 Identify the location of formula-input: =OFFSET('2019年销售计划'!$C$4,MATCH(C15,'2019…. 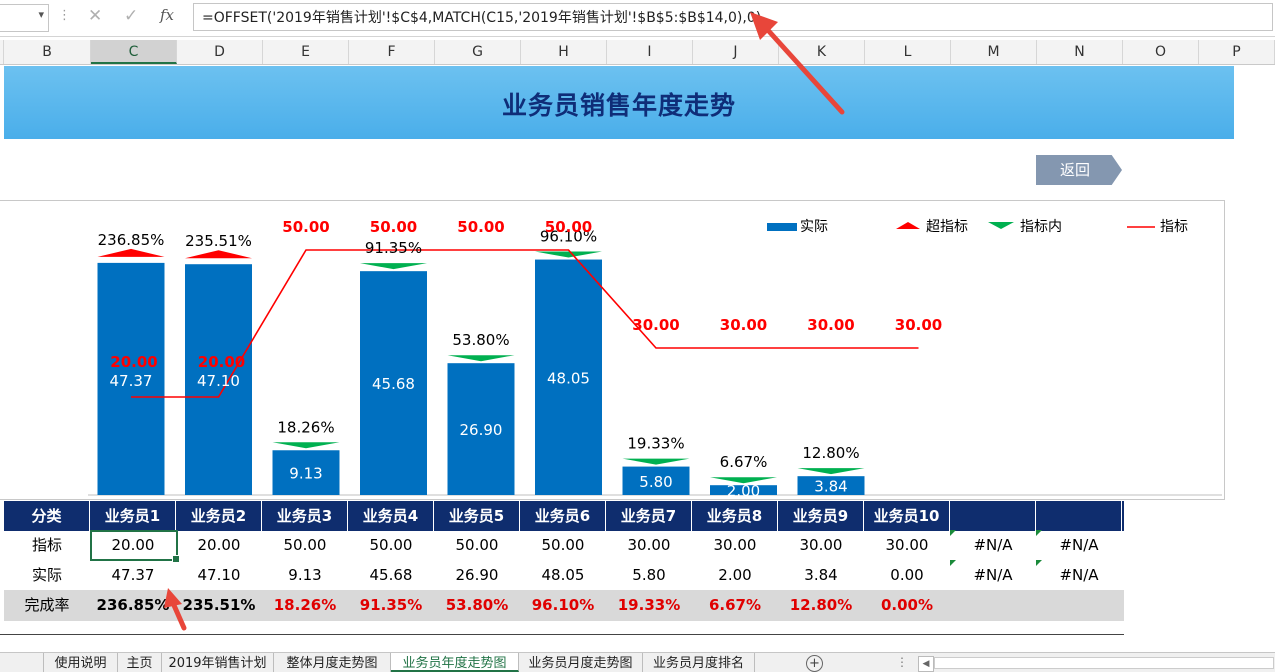
(733, 17).